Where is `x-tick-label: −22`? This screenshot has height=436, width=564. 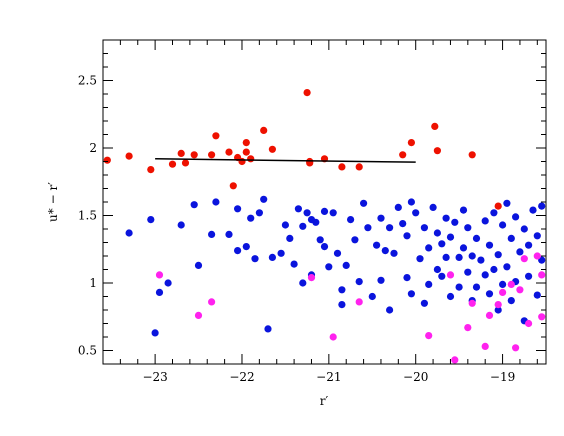 x-tick-label: −22 is located at coordinates (241, 377).